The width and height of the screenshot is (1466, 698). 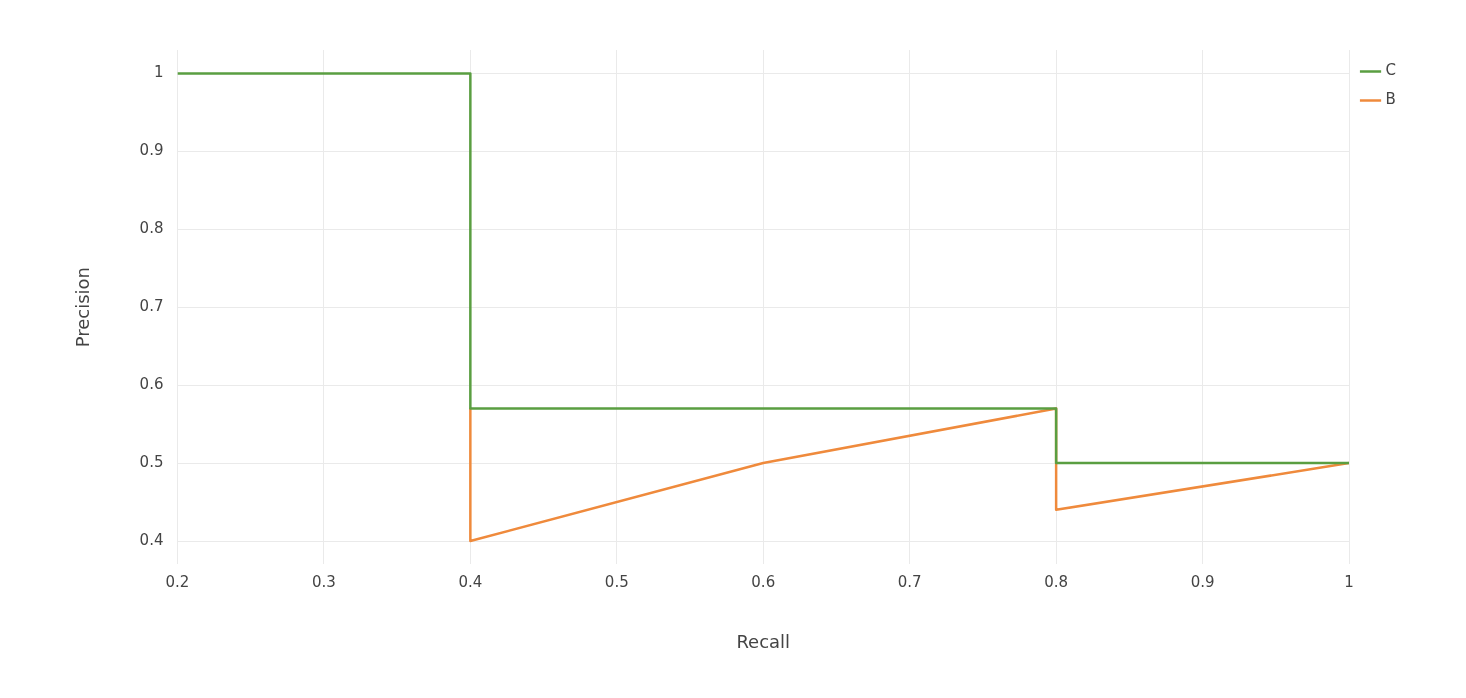 What do you see at coordinates (151, 228) in the screenshot?
I see `y-tick-label: 0.8` at bounding box center [151, 228].